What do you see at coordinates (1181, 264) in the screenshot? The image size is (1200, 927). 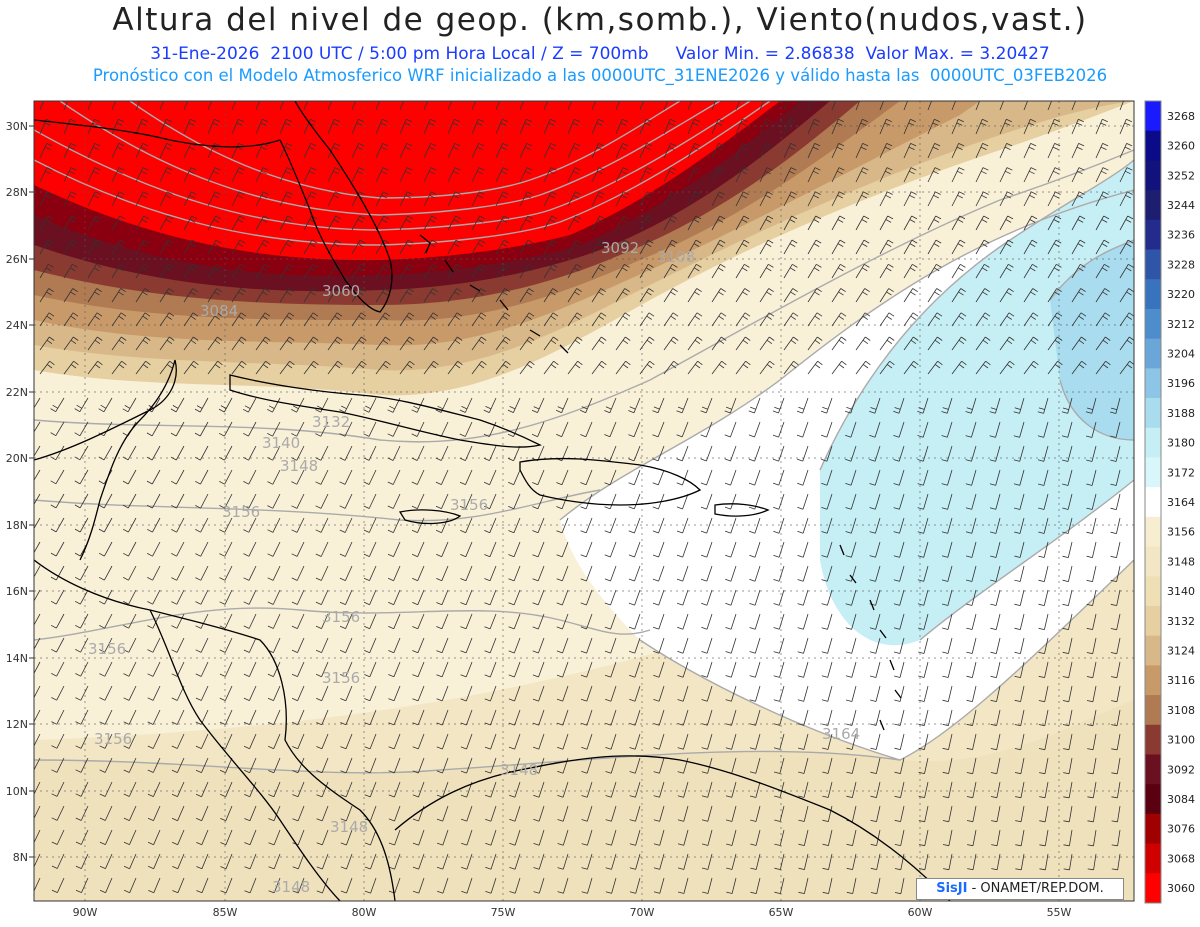 I see `colorbar-label: 3228` at bounding box center [1181, 264].